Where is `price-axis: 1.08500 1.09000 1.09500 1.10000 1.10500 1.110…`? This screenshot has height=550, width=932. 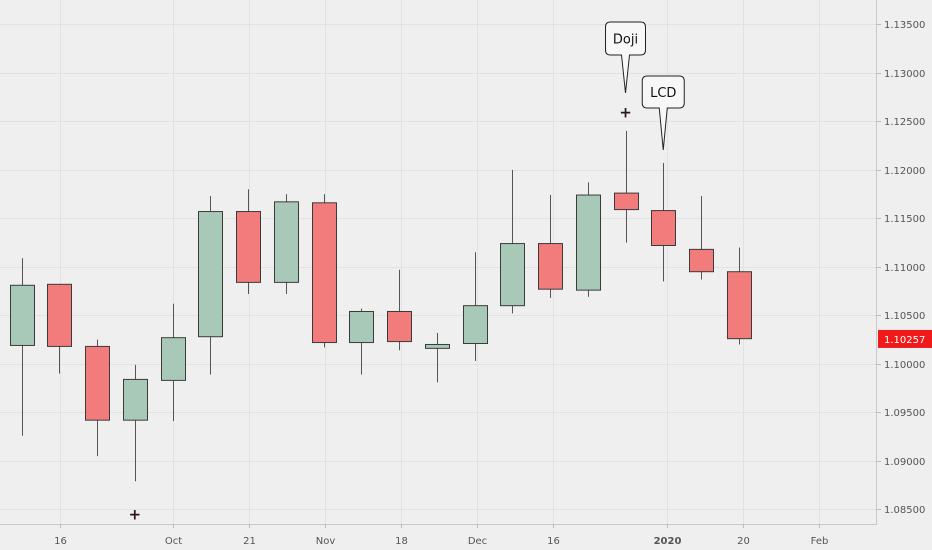 price-axis: 1.08500 1.09000 1.09500 1.10000 1.10500 1.110… is located at coordinates (901, 268).